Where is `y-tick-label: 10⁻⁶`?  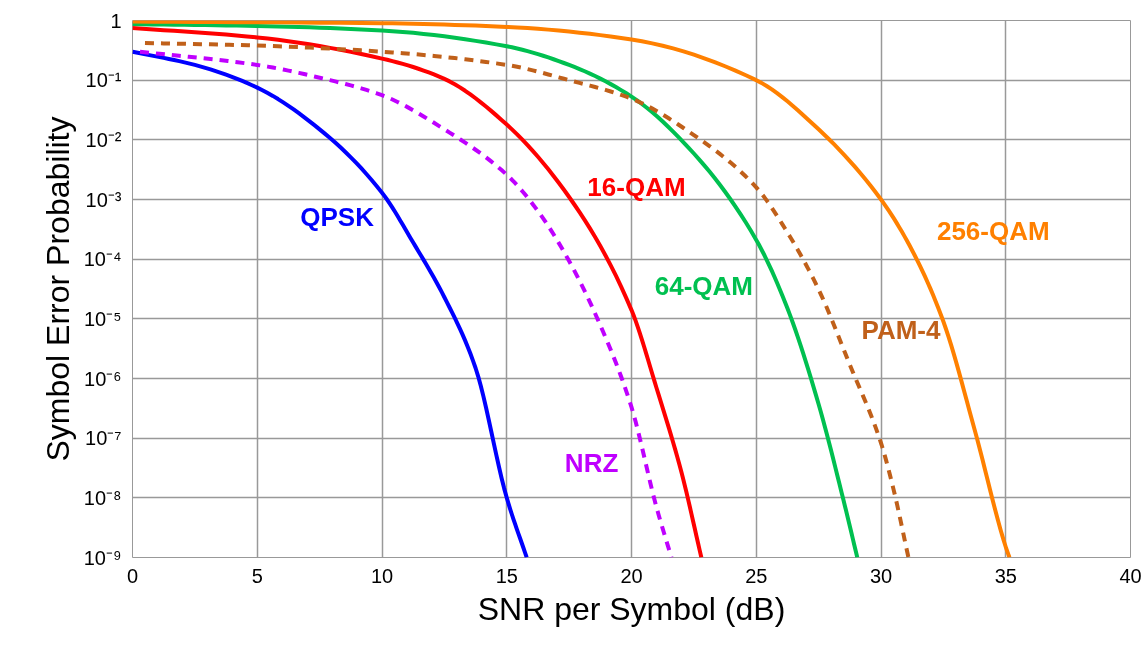
y-tick-label: 10⁻⁶ is located at coordinates (103, 378).